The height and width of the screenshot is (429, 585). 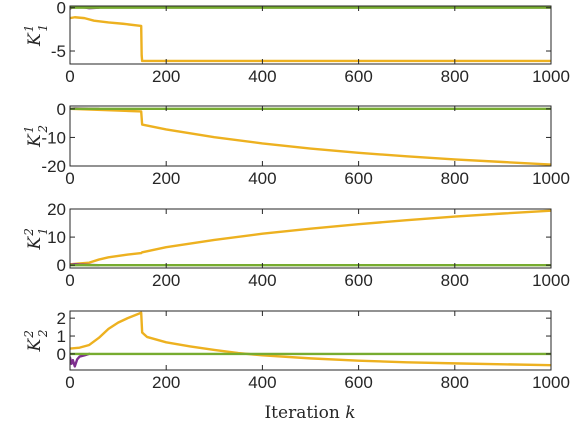 I want to click on y-tick-label: -5, so click(x=58, y=51).